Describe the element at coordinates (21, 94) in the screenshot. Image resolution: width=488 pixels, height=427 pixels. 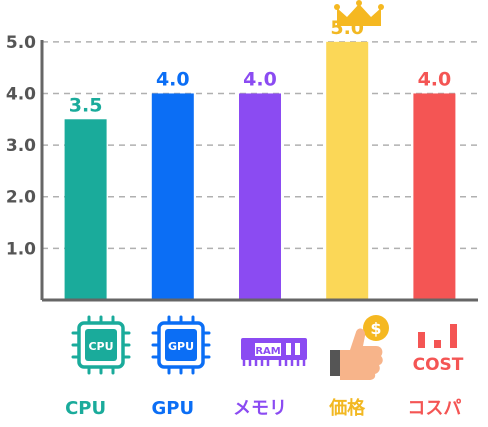
I see `y-tick-label: 4.0` at that location.